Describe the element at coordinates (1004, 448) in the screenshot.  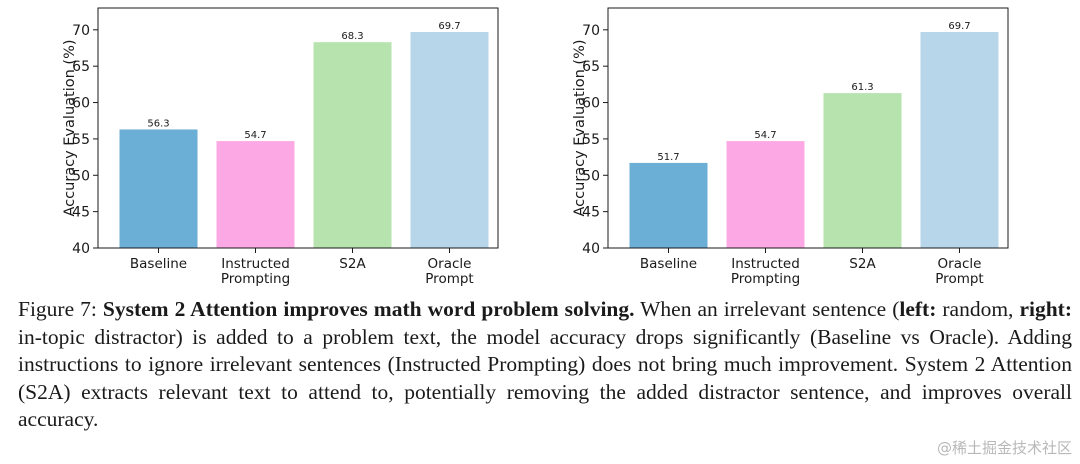
I see `watermark: @稀土掘金技术社区` at that location.